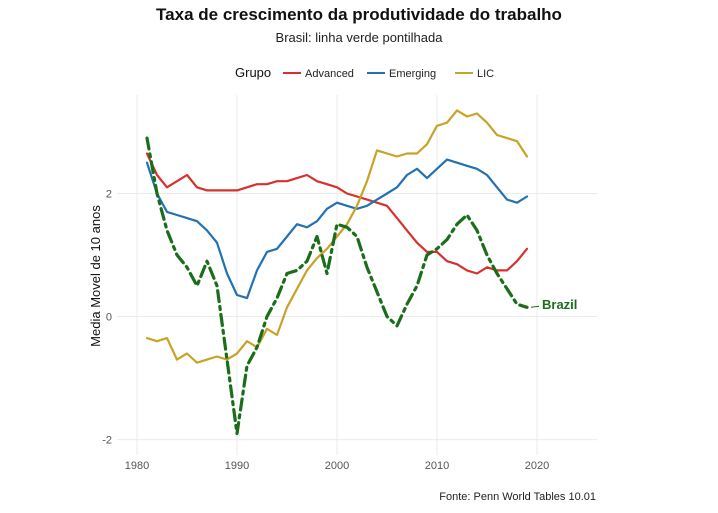 This screenshot has width=718, height=513. I want to click on legend-label: LIC, so click(485, 74).